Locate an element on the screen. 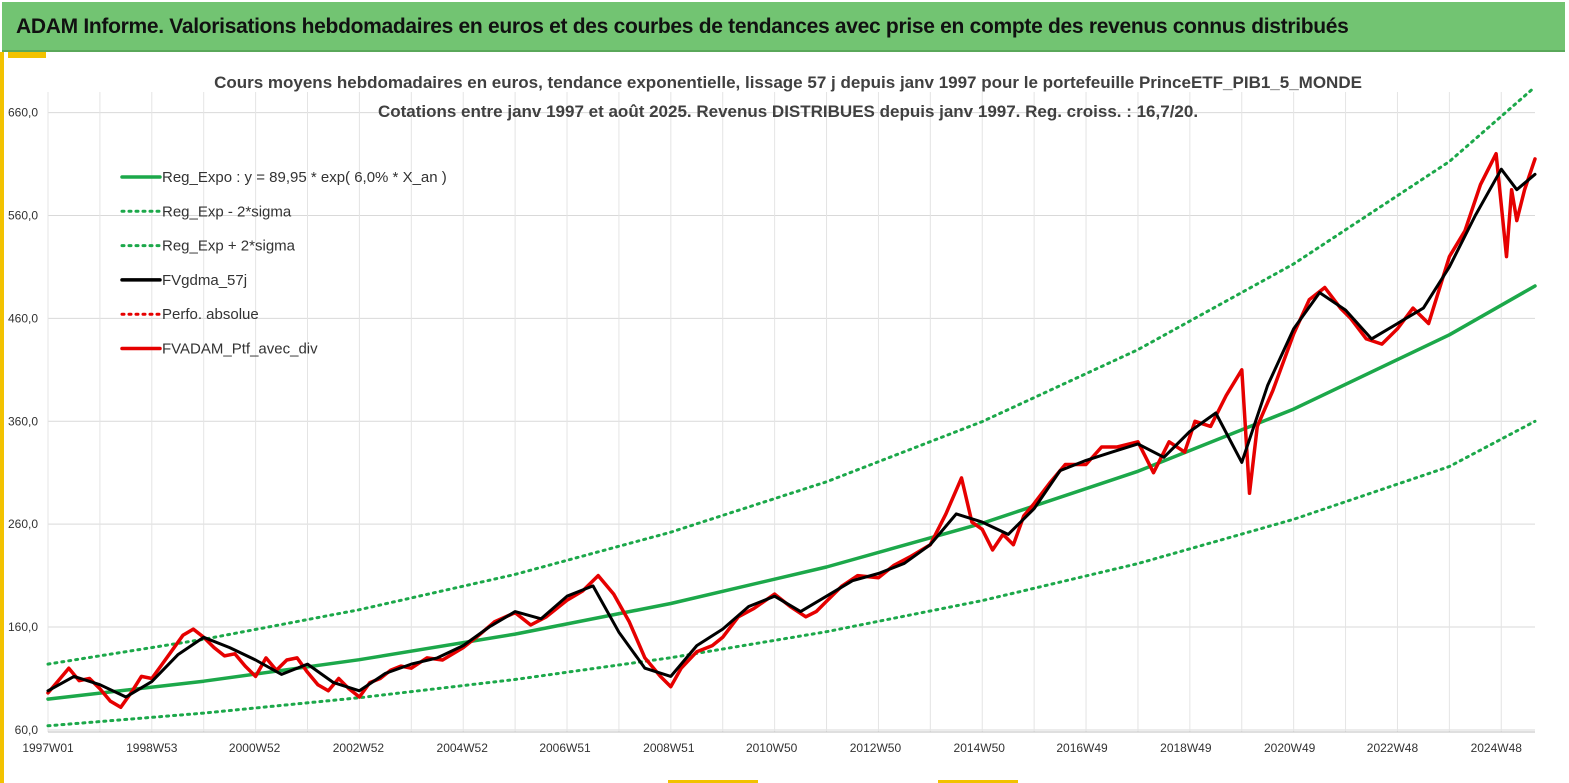 The width and height of the screenshot is (1569, 783). y-tick-label: 660,0 is located at coordinates (23, 113).